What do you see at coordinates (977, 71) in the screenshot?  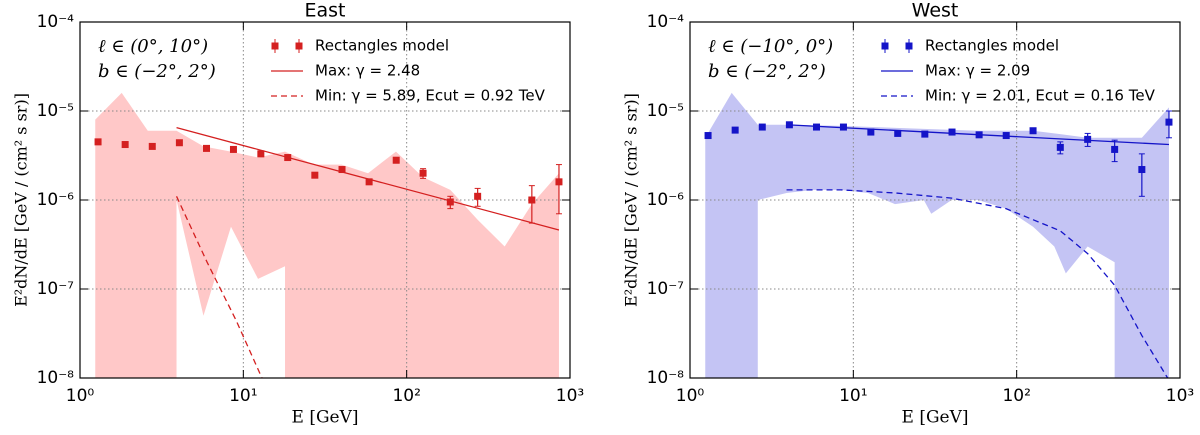 I see `legend-label: Max: γ = 2.09` at bounding box center [977, 71].